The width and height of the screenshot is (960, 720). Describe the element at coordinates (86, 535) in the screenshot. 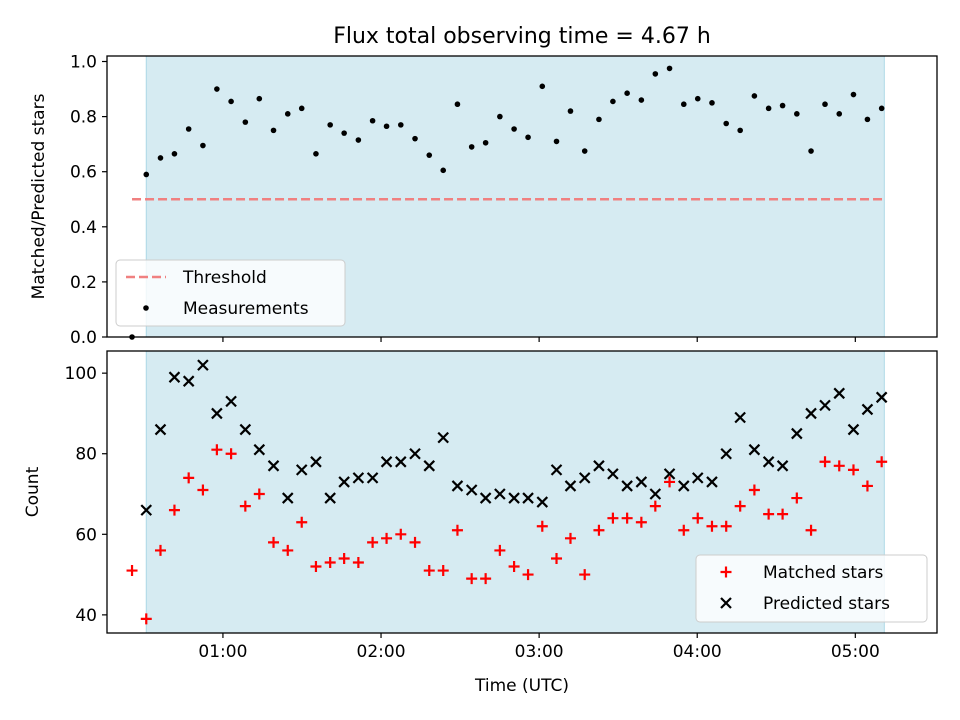

I see `y-tick-label: 60` at that location.